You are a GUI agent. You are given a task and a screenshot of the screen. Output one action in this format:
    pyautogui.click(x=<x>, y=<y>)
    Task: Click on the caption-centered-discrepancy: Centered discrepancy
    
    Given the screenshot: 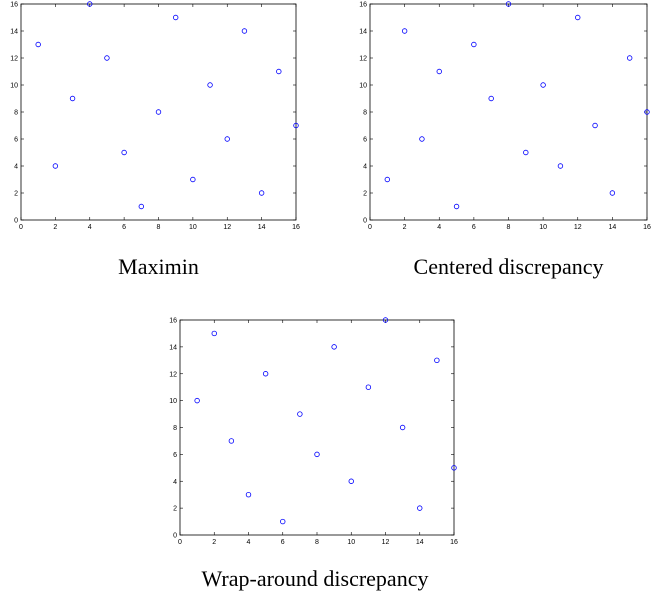 What is the action you would take?
    pyautogui.click(x=508, y=266)
    